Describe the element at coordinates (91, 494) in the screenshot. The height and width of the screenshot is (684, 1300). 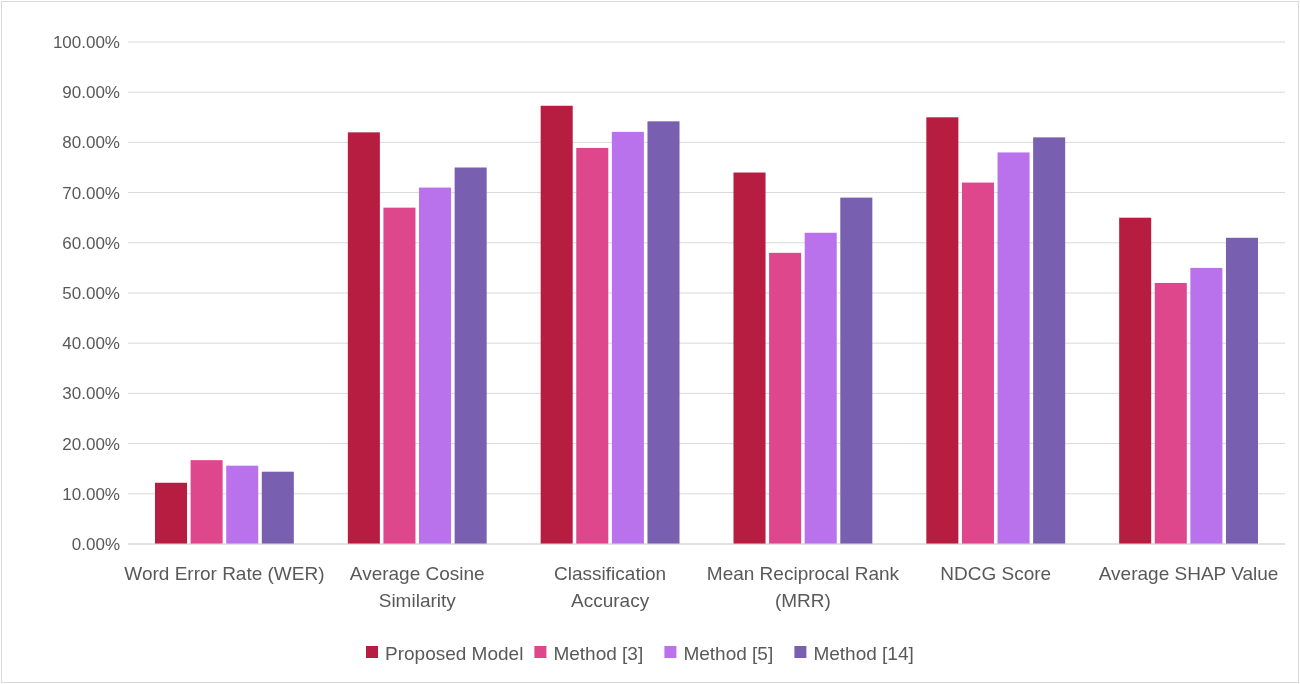
I see `y-tick-label: 10.00%` at that location.